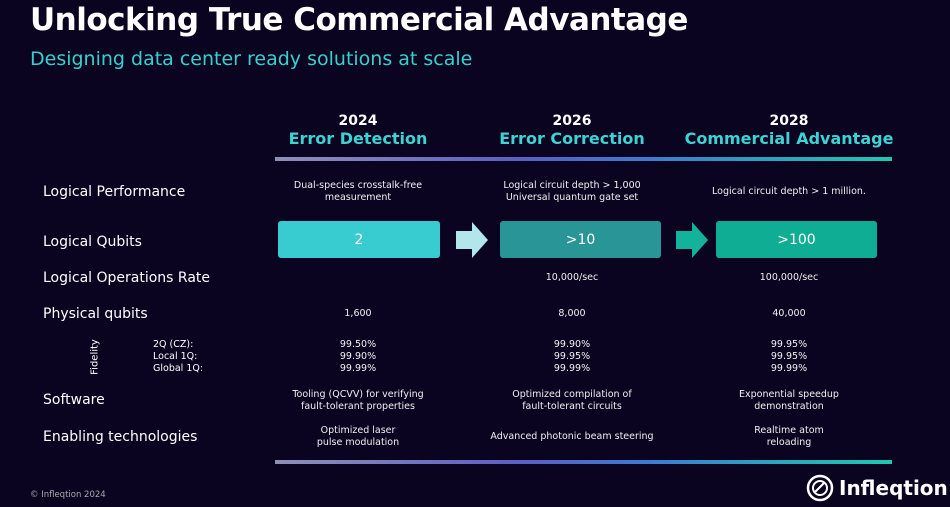 This screenshot has width=950, height=507. What do you see at coordinates (178, 368) in the screenshot?
I see `fidelity-label-global: Global 1Q:` at bounding box center [178, 368].